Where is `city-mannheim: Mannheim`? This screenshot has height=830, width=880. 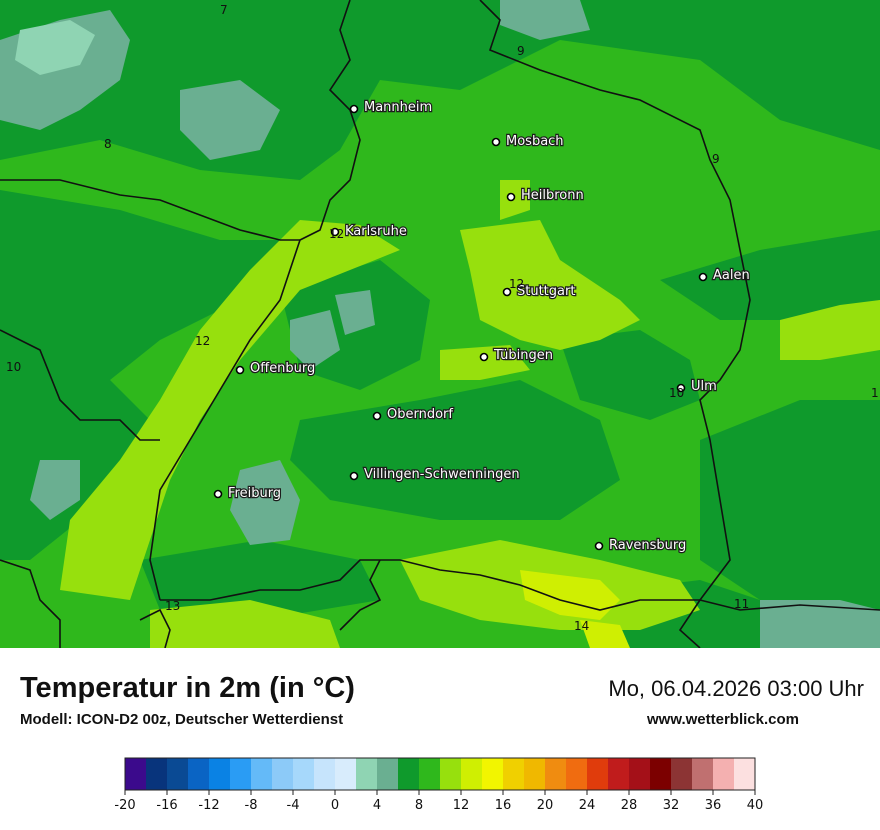 city-mannheim: Mannheim is located at coordinates (391, 107).